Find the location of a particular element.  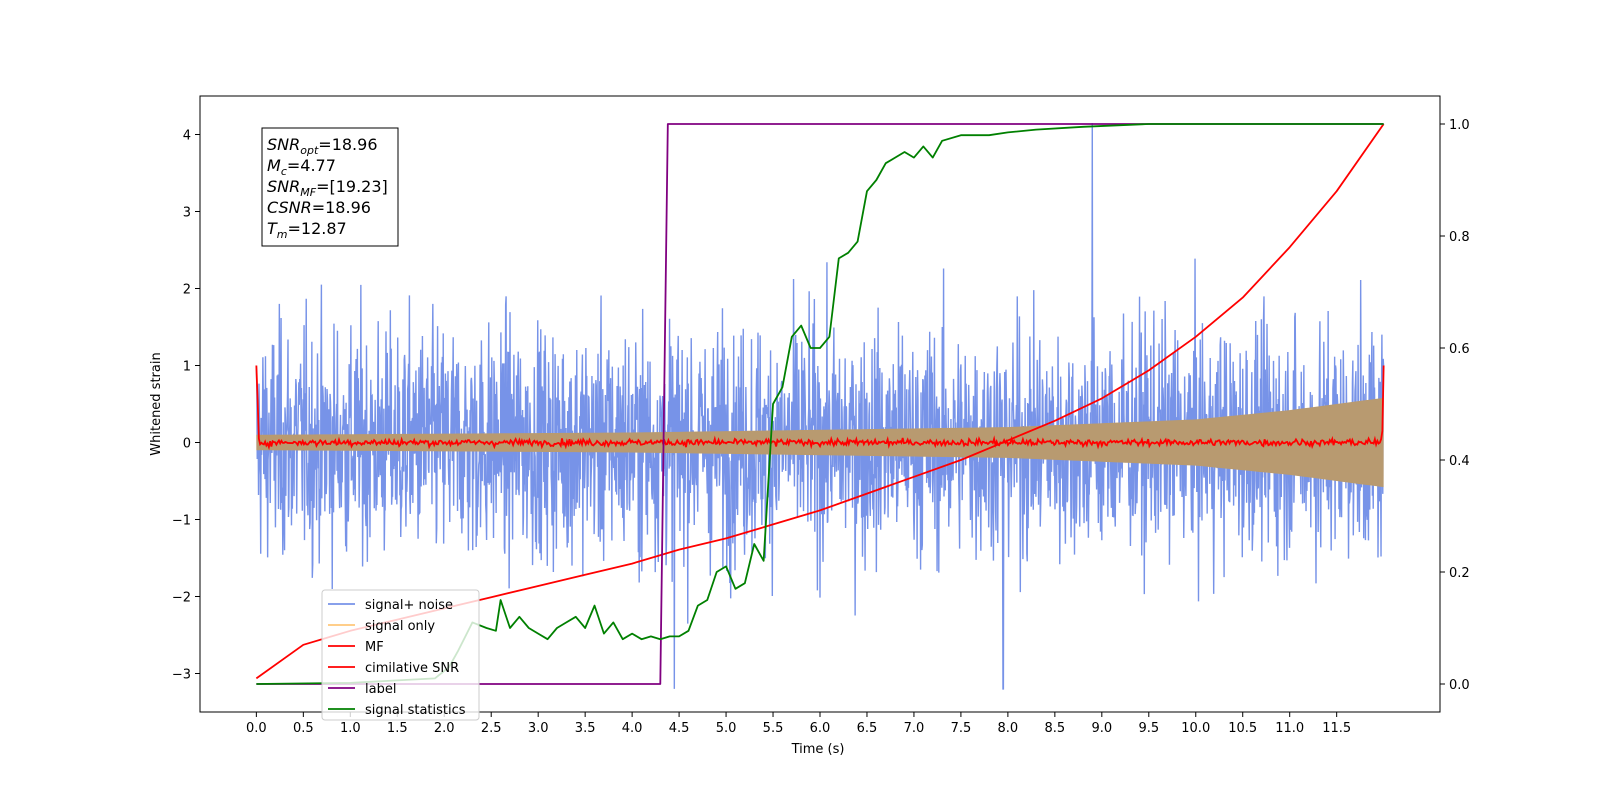

series-signal-only is located at coordinates (820, 442).